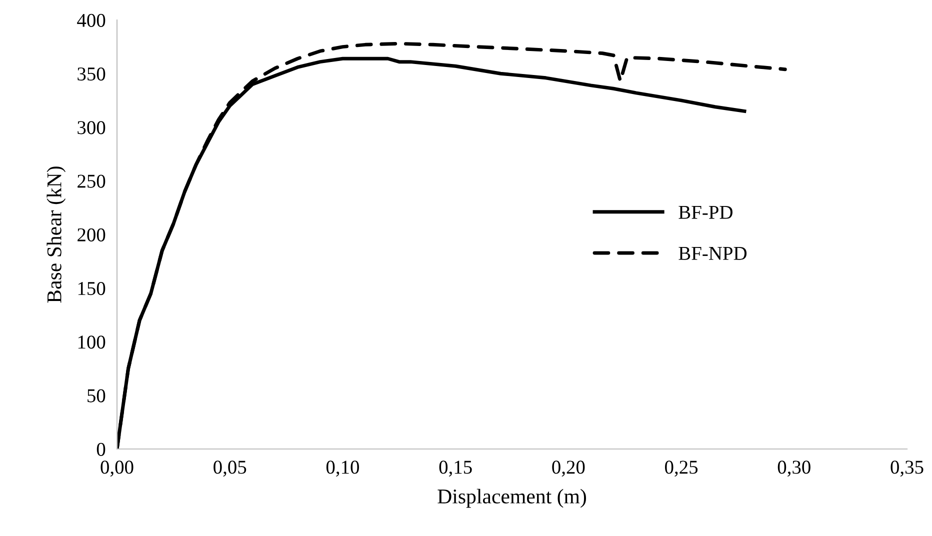 The width and height of the screenshot is (932, 536). I want to click on legend-label: BF-PD, so click(705, 212).